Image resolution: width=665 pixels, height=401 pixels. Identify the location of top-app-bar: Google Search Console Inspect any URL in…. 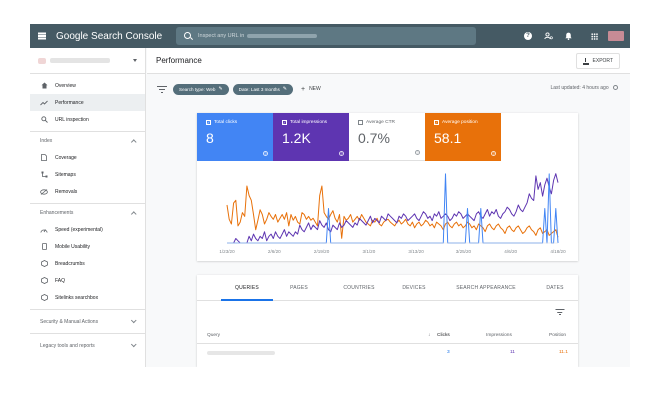
(330, 36).